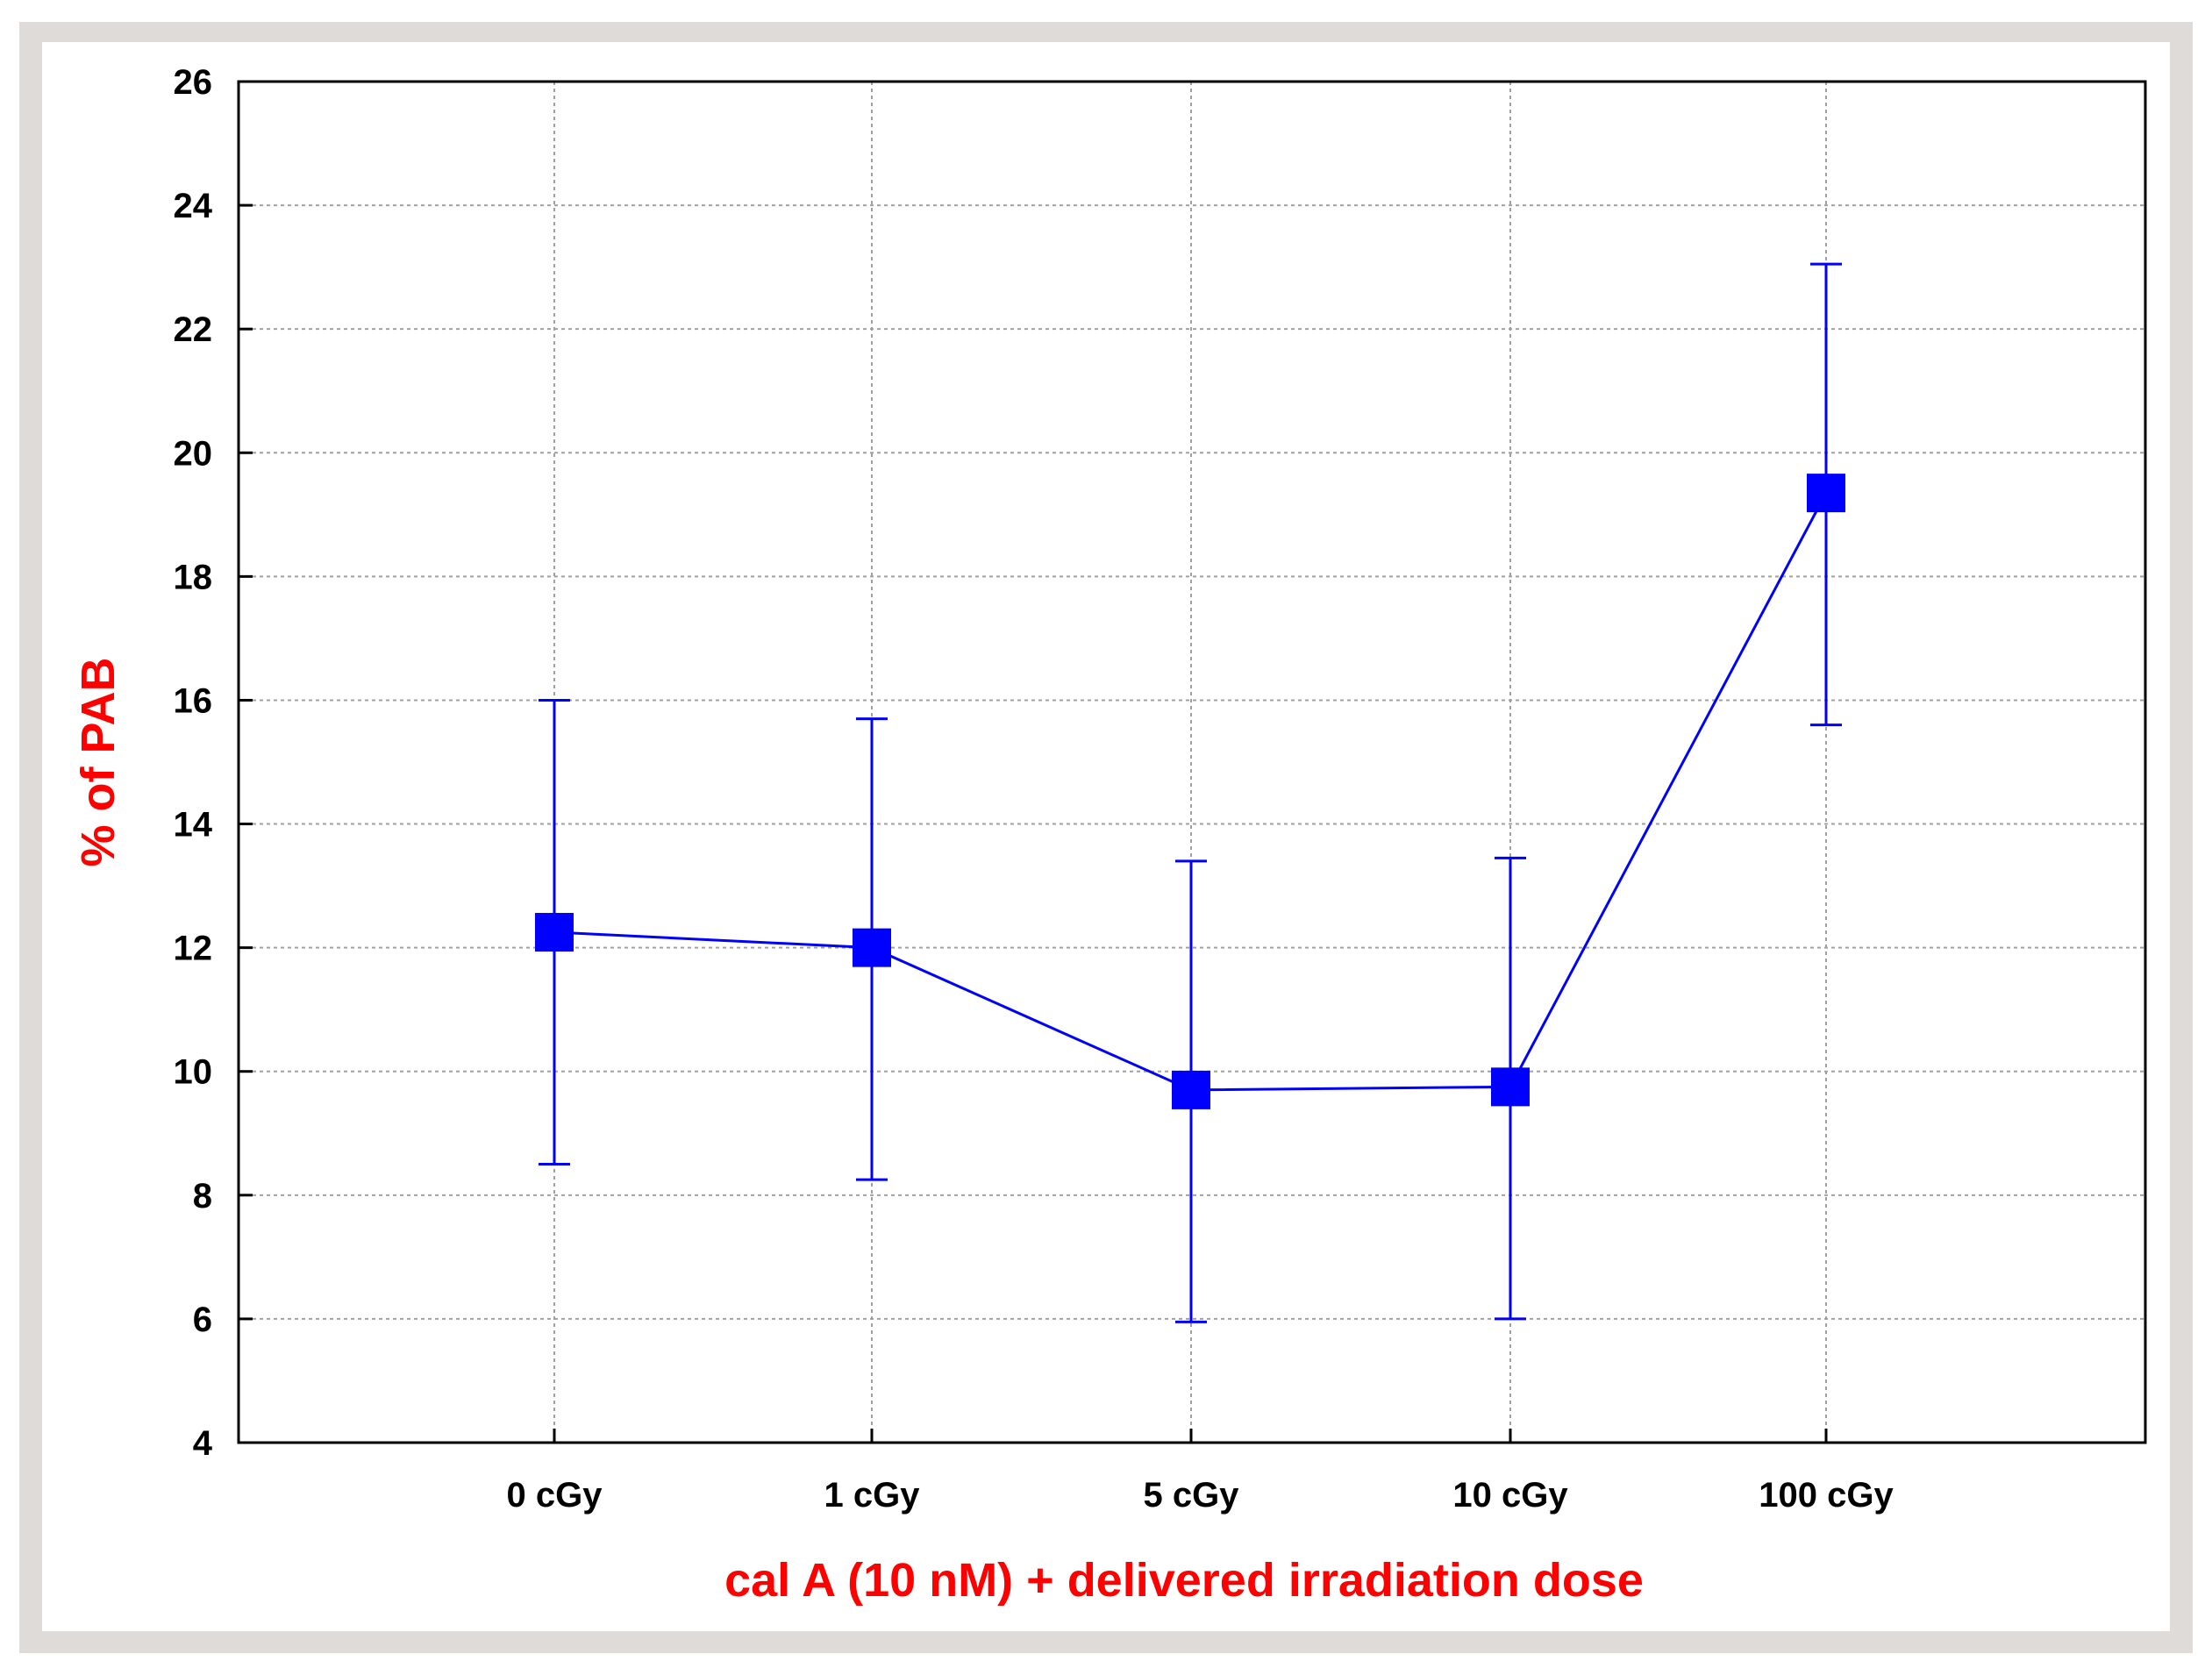  What do you see at coordinates (202, 1196) in the screenshot?
I see `y-tick-label: 8` at bounding box center [202, 1196].